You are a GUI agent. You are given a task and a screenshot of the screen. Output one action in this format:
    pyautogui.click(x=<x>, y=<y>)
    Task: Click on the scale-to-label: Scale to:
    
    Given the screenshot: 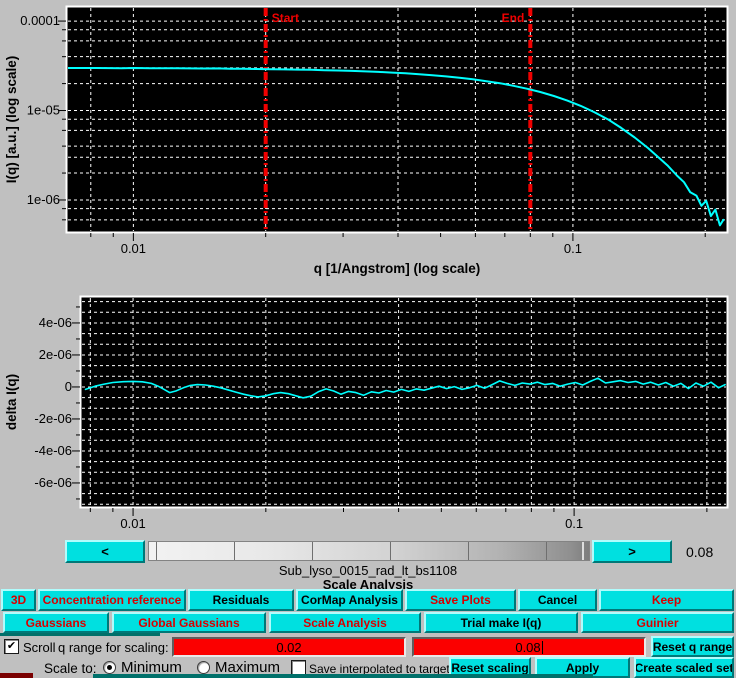 What is the action you would take?
    pyautogui.click(x=70, y=668)
    